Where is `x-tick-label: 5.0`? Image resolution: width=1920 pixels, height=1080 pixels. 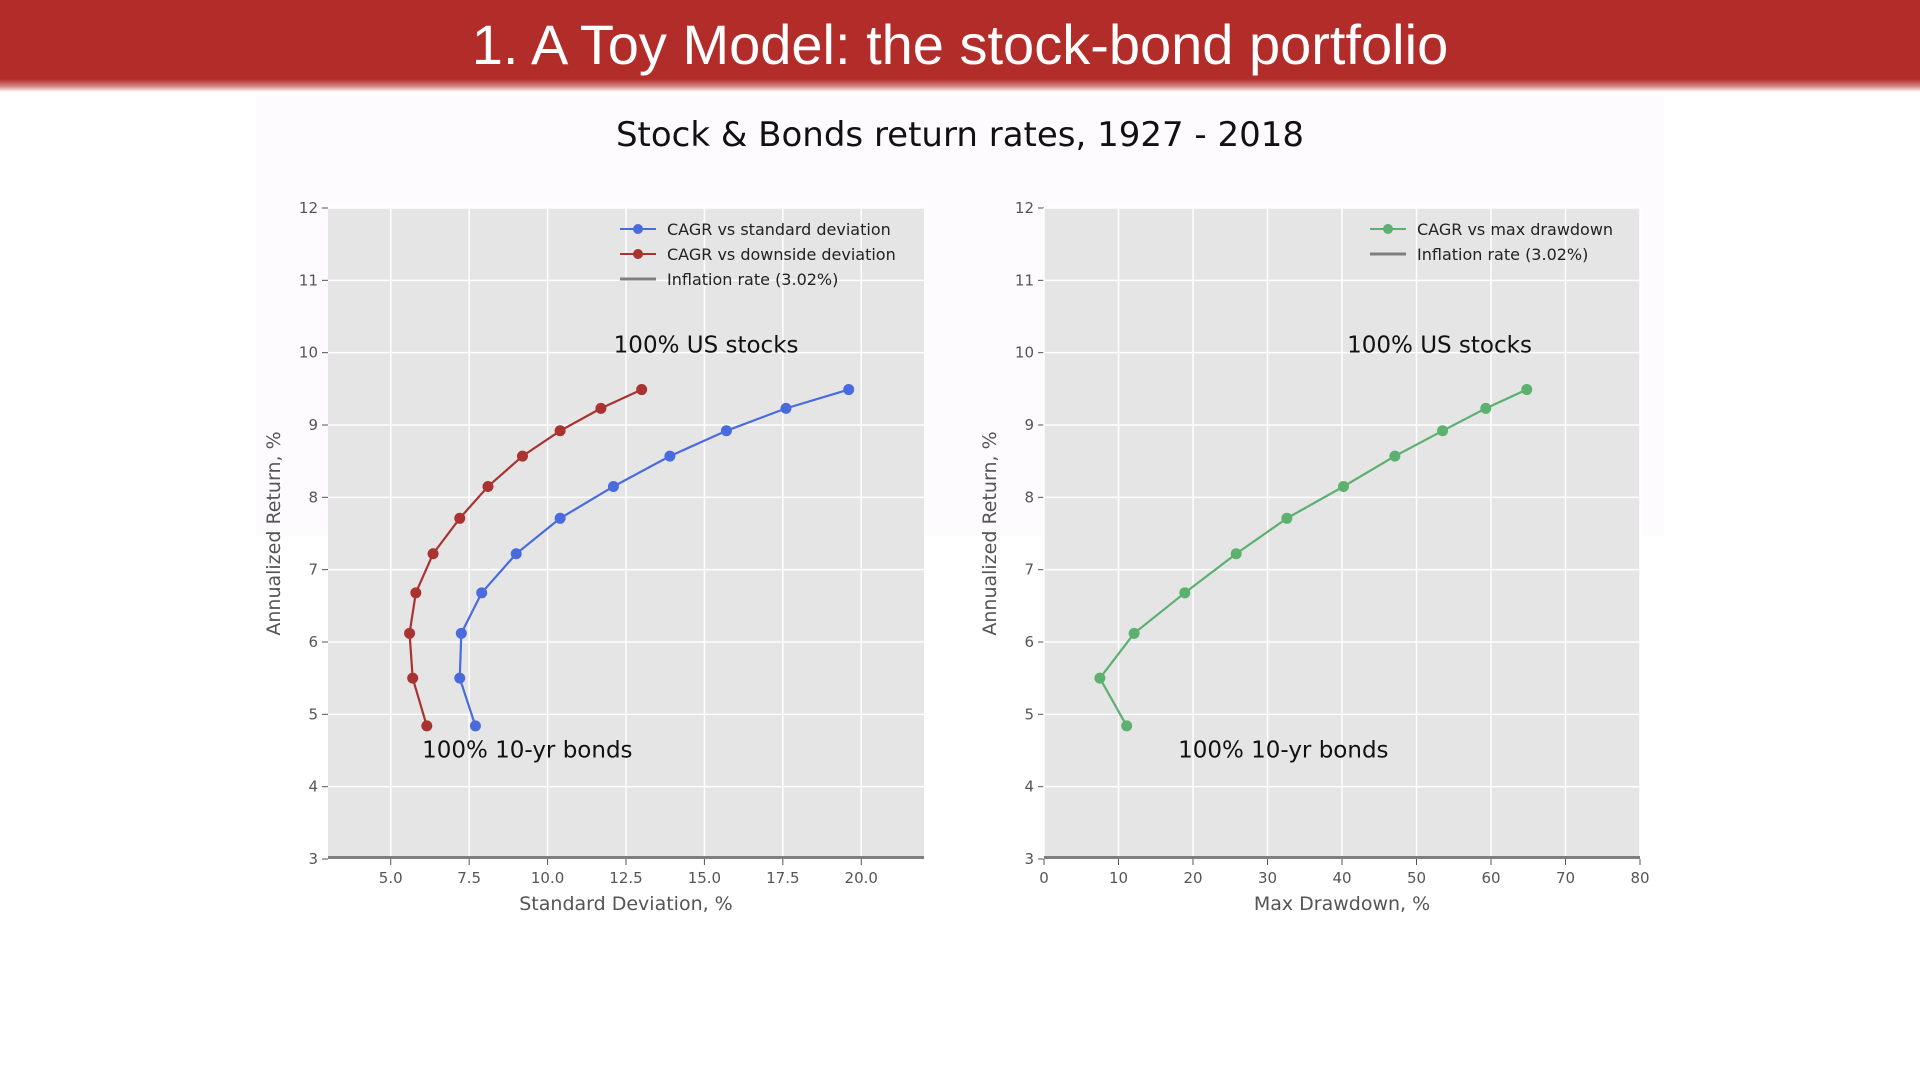 x-tick-label: 5.0 is located at coordinates (391, 878).